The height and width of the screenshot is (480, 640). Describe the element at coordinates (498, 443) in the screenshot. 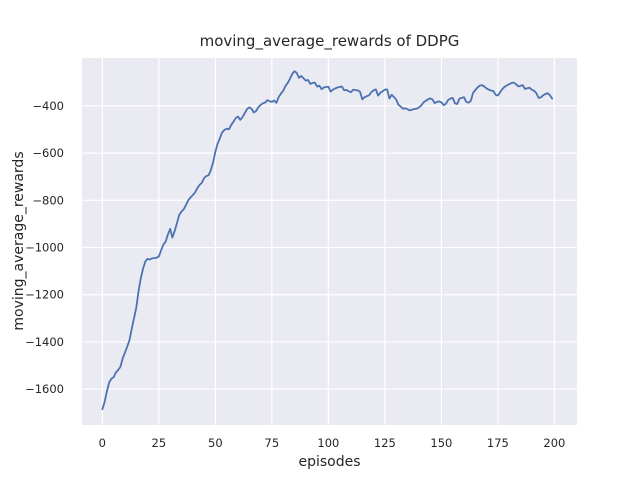

I see `x-tick-label: 175` at that location.